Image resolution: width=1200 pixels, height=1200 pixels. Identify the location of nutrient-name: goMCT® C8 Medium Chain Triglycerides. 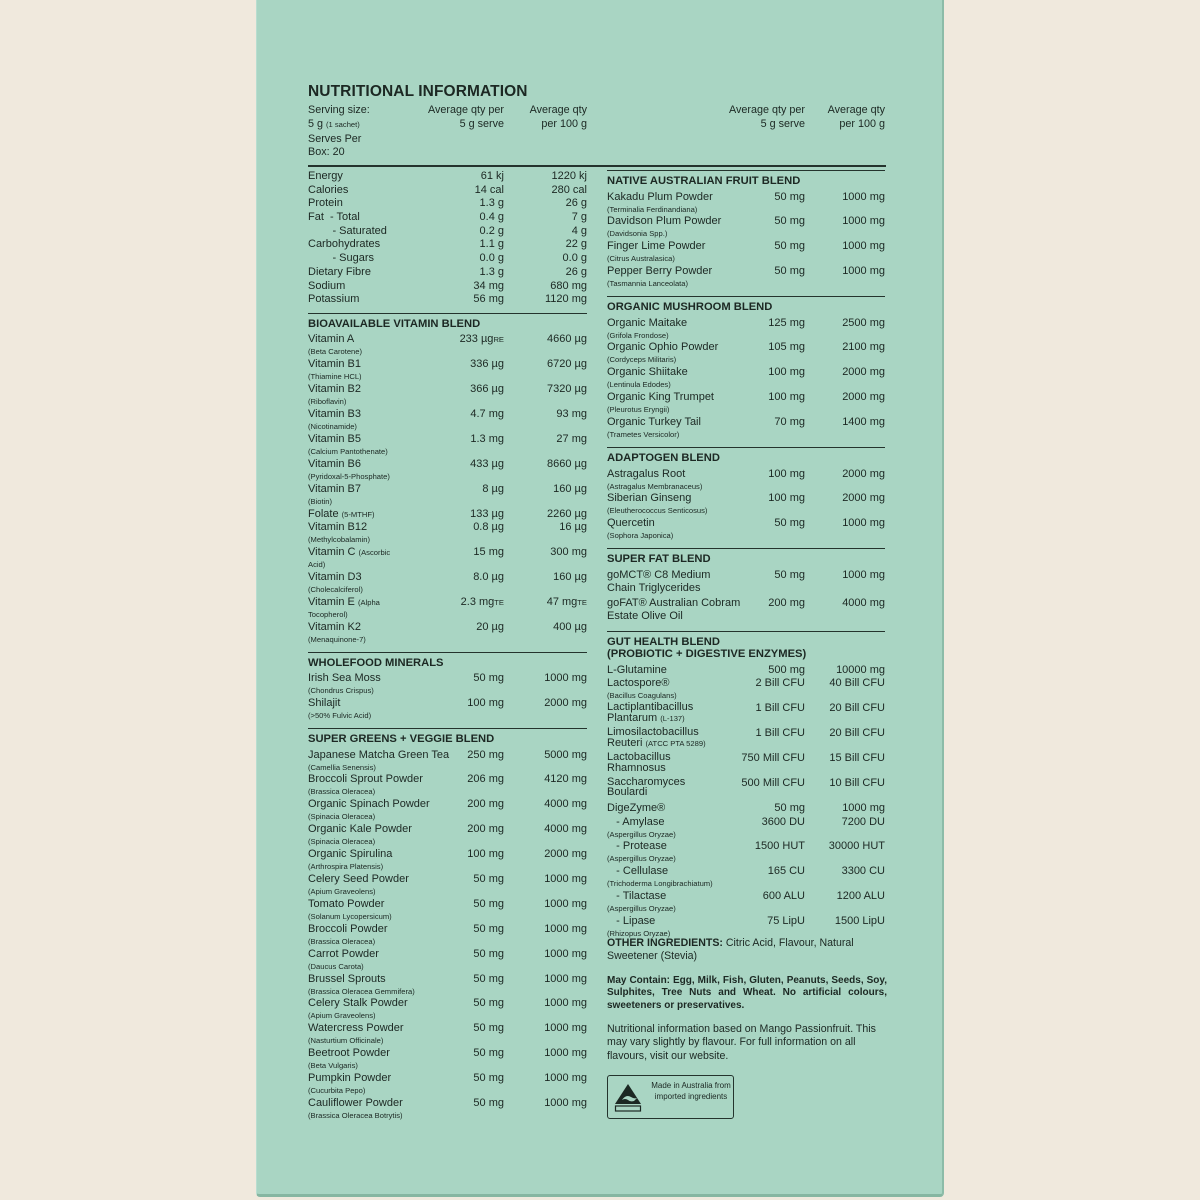
(746, 582).